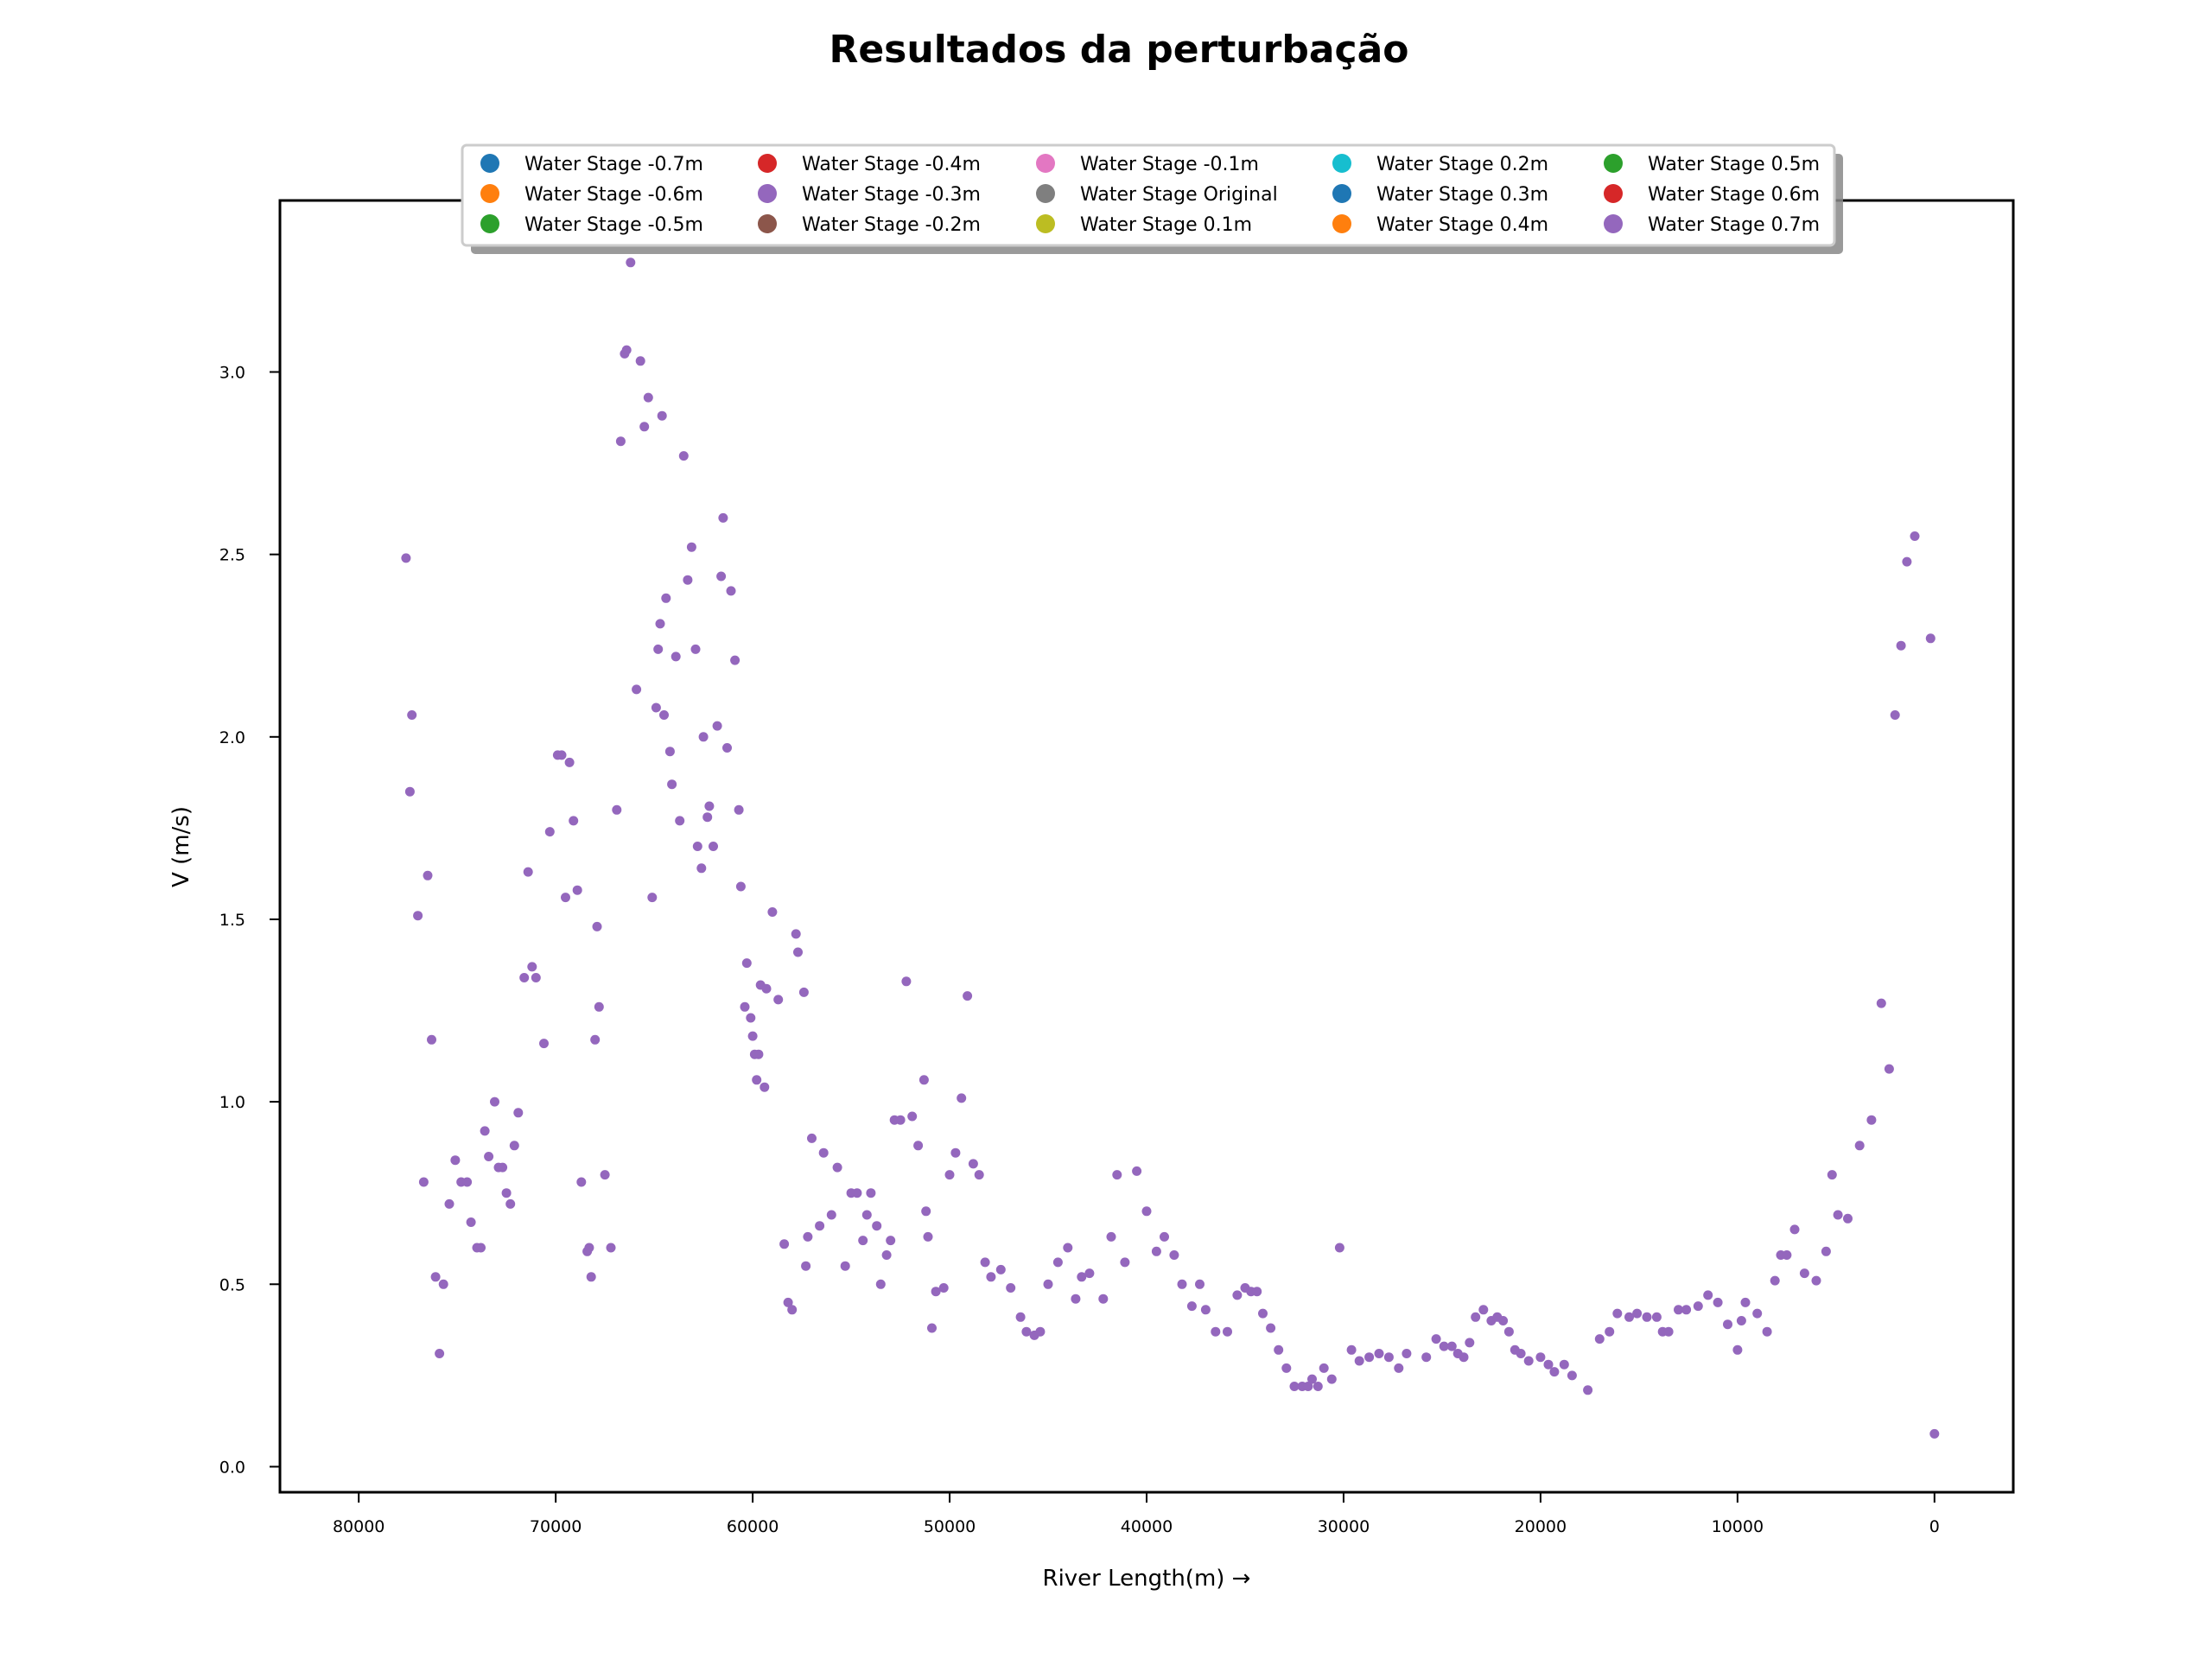 The width and height of the screenshot is (2212, 1659). What do you see at coordinates (891, 164) in the screenshot?
I see `legend-label: Water Stage -0.4m` at bounding box center [891, 164].